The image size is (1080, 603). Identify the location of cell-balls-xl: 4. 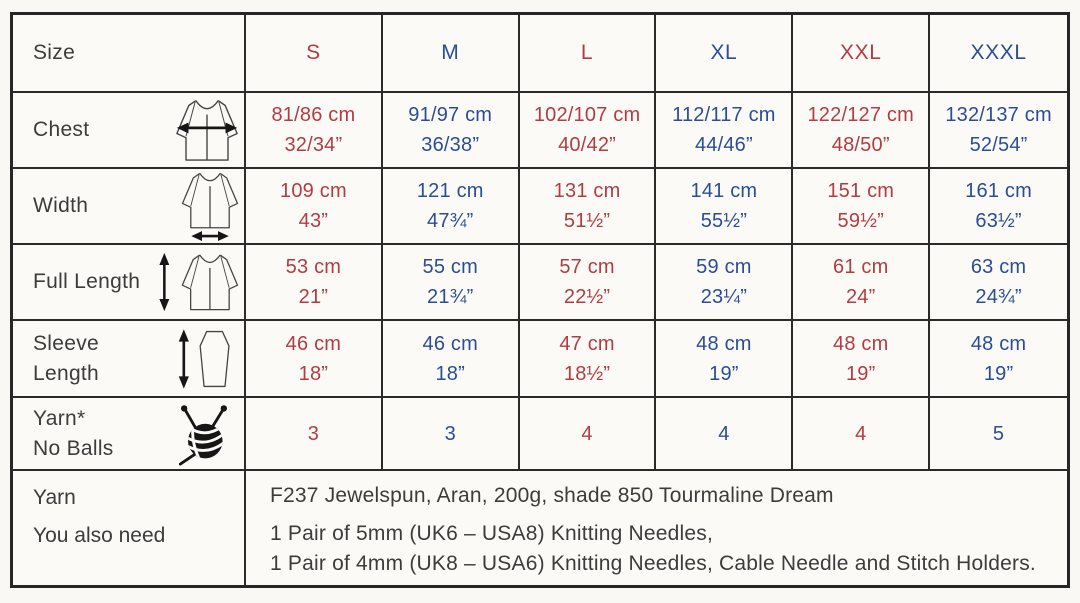
(725, 434).